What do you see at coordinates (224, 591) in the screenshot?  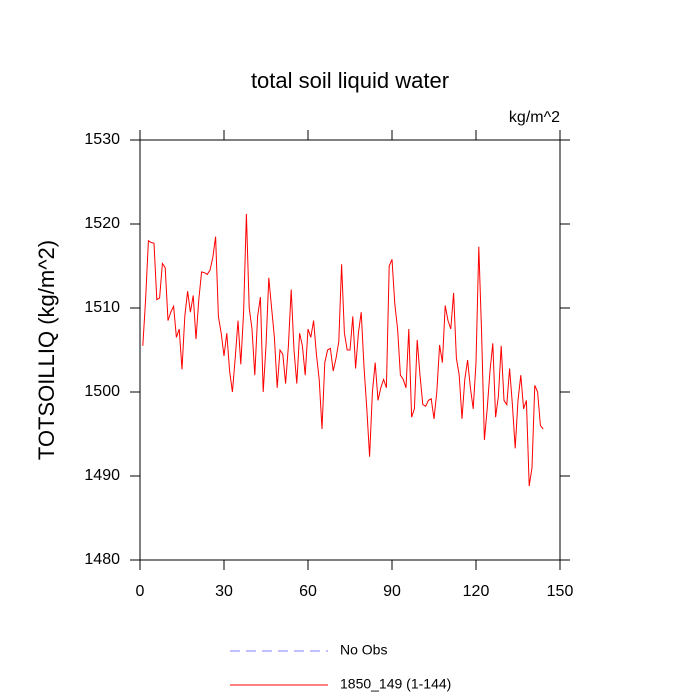 I see `x-tick-label: 30` at bounding box center [224, 591].